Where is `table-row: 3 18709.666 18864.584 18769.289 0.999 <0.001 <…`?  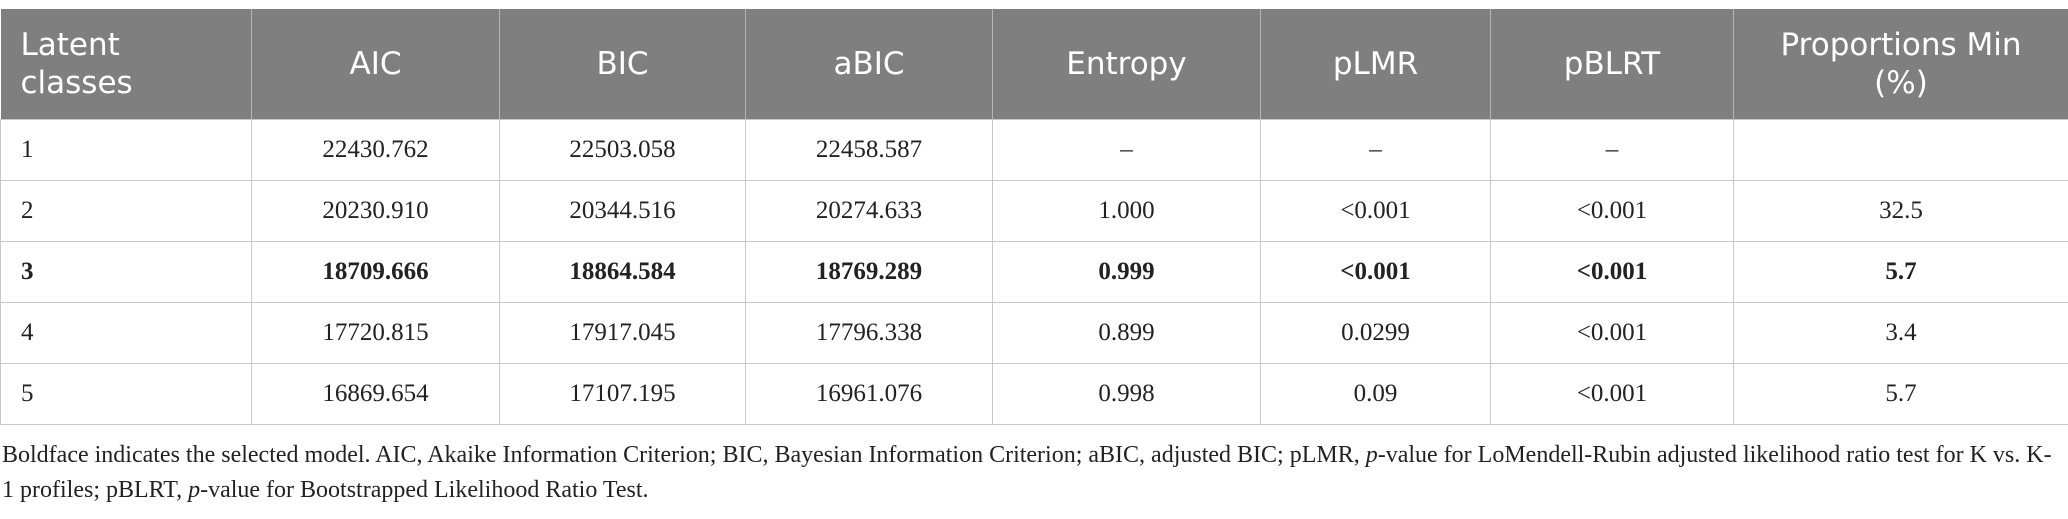 table-row: 3 18709.666 18864.584 18769.289 0.999 <0.001 <… is located at coordinates (1034, 271).